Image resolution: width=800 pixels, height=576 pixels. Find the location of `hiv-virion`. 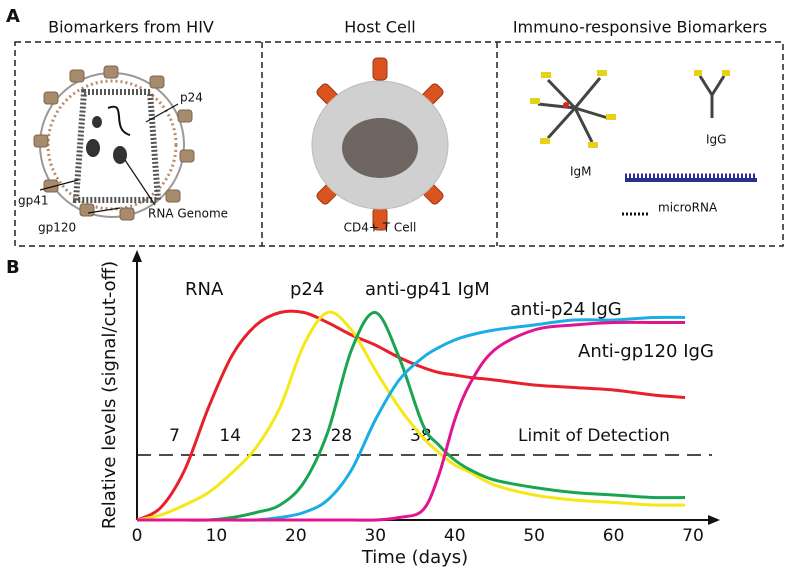

hiv-virion is located at coordinates (114, 143).